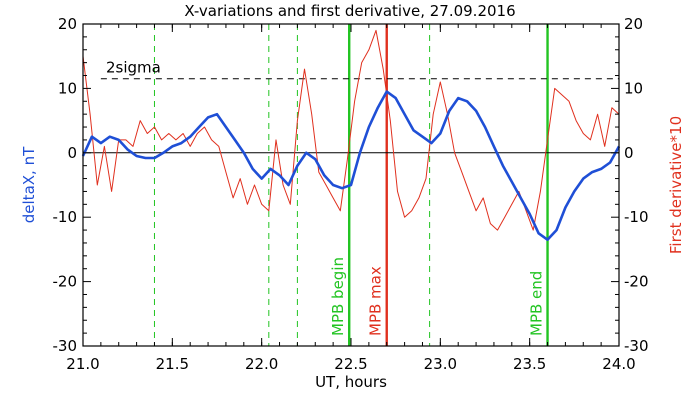  What do you see at coordinates (82, 364) in the screenshot?
I see `x-tick-label: 21.0` at bounding box center [82, 364].